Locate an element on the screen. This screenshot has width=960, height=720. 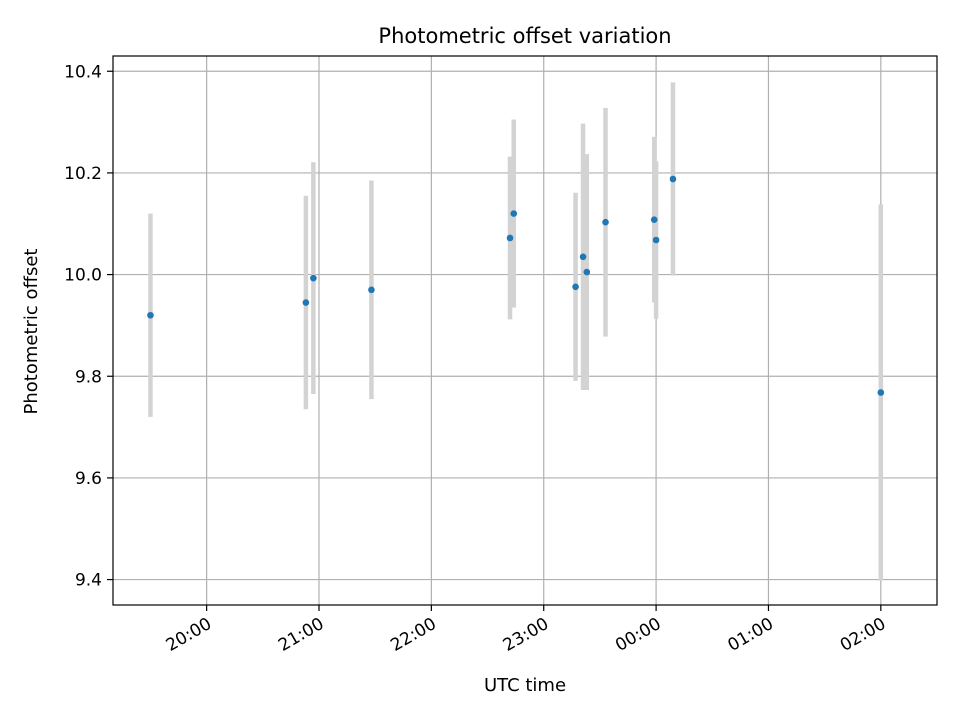
y-tick-label: 9.4 is located at coordinates (88, 581).